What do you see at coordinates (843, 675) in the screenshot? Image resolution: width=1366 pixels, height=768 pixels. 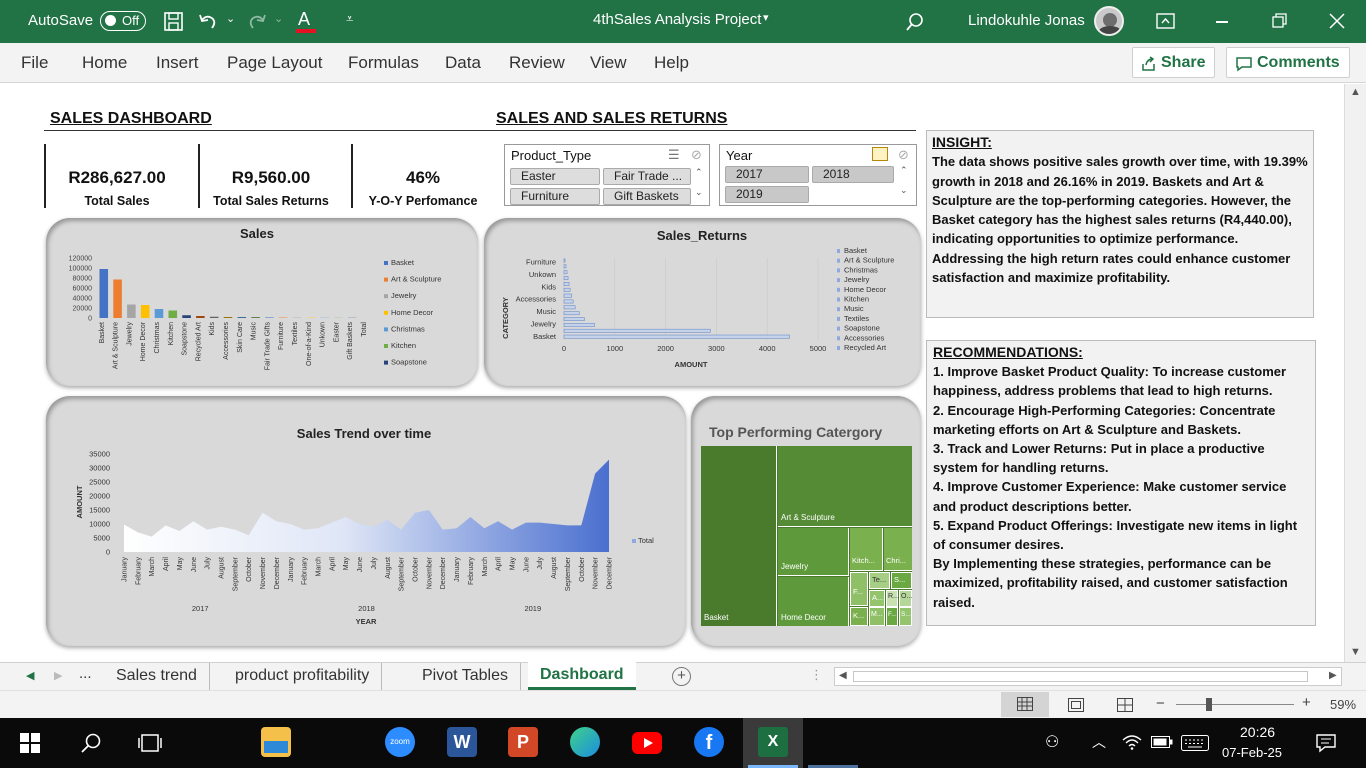 I see `hscroll-left-icon: ◀` at bounding box center [843, 675].